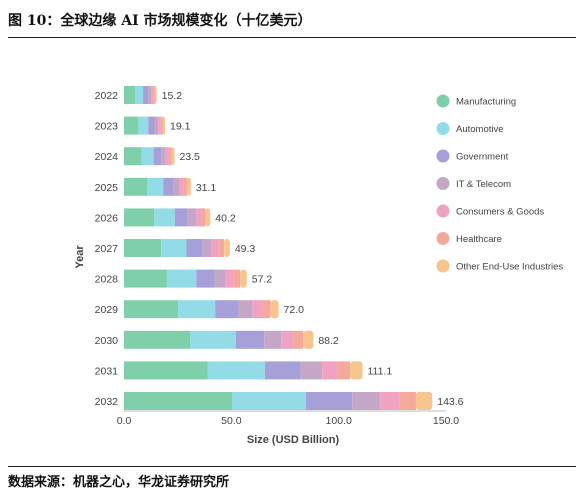 The height and width of the screenshot is (491, 579). I want to click on y-tick-label: 2032, so click(107, 402).